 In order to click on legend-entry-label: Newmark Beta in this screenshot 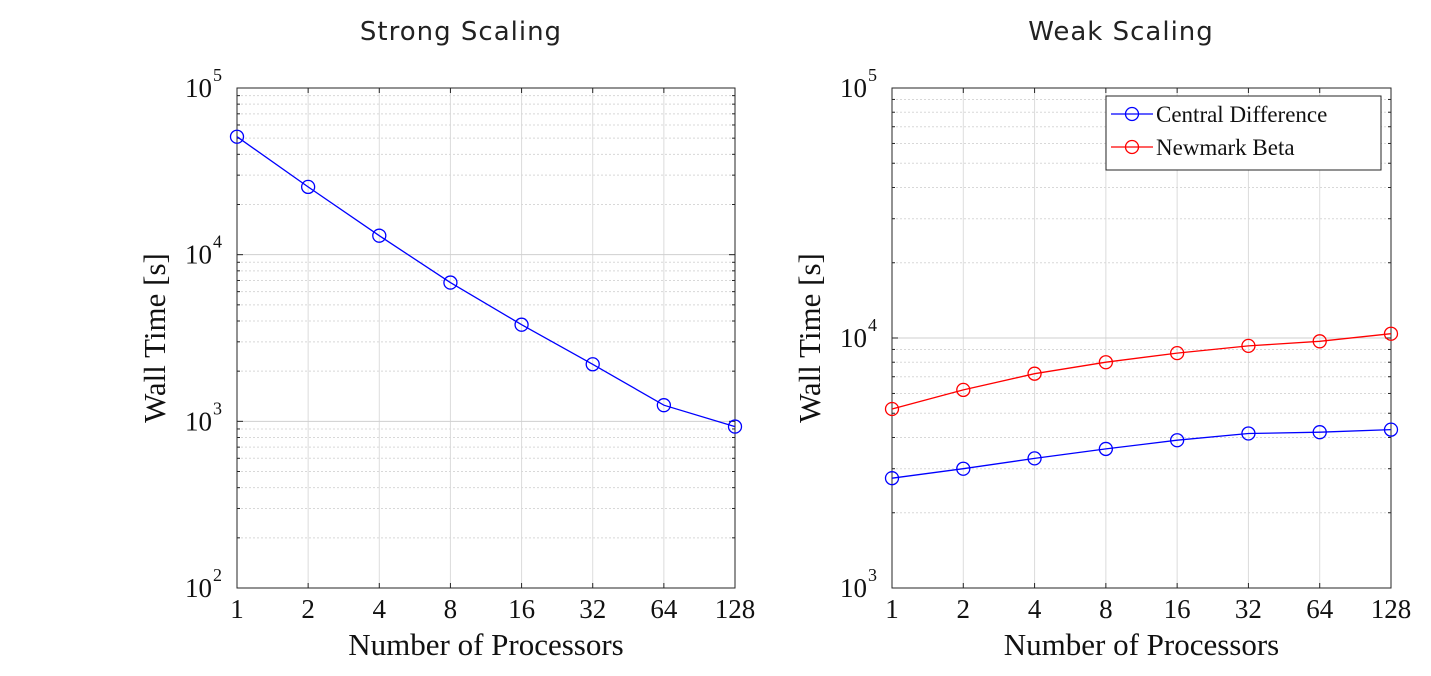, I will do `click(1225, 147)`.